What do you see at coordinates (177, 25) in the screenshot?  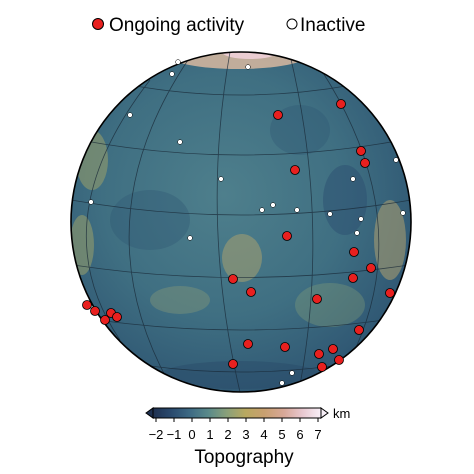 I see `legend-active-label: Ongoing activity` at bounding box center [177, 25].